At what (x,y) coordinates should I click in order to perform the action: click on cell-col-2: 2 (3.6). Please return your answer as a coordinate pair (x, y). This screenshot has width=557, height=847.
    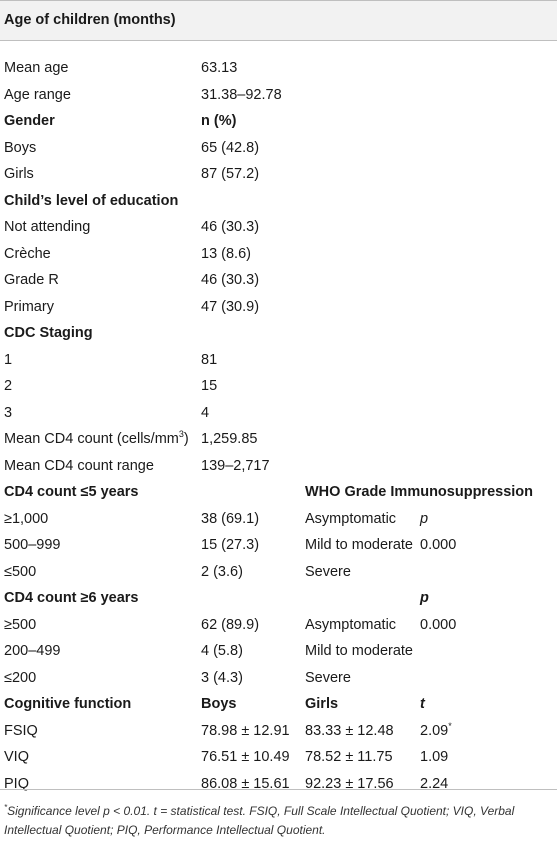
    Looking at the image, I should click on (222, 572).